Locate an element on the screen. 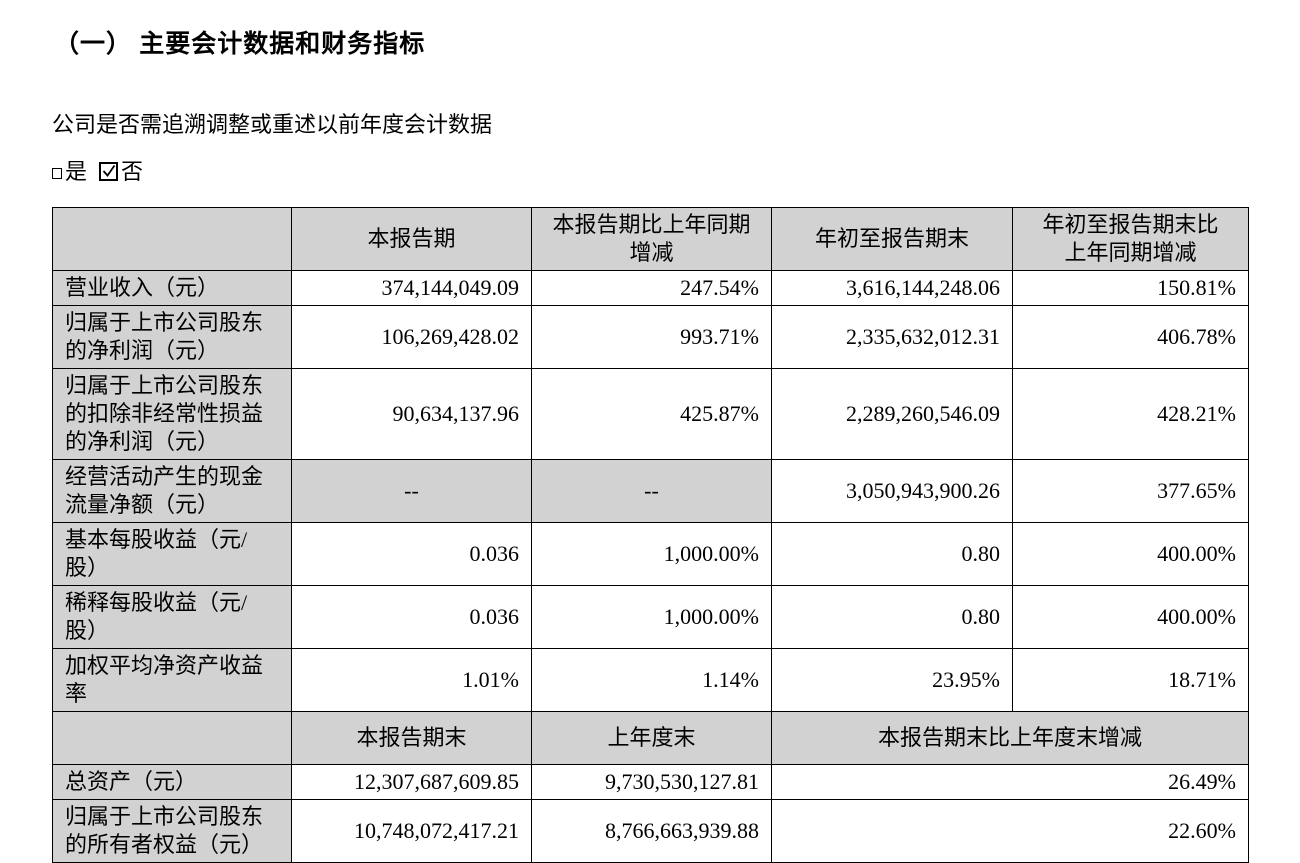 This screenshot has width=1300, height=863. cell-value: 26.49% is located at coordinates (1010, 782).